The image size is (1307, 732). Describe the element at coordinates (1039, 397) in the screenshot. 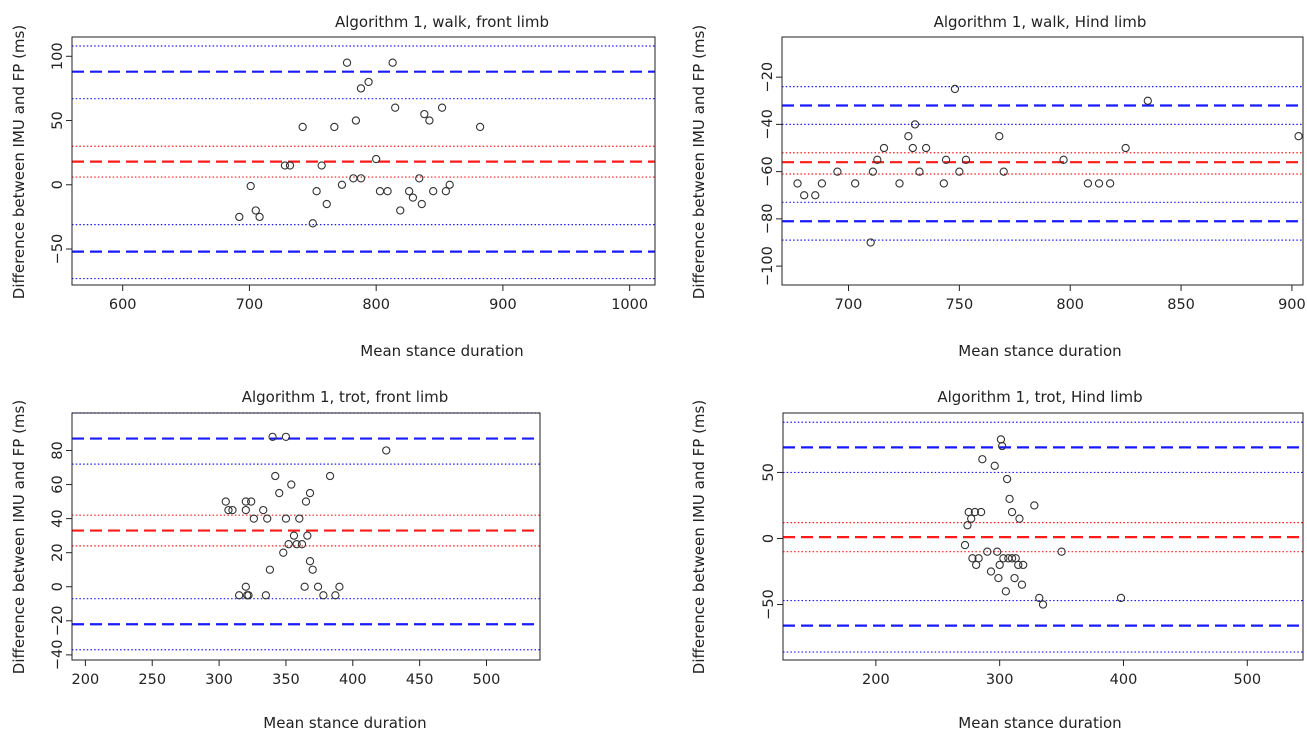

I see `chart-title: Algorithm 1, trot, Hind limb` at that location.